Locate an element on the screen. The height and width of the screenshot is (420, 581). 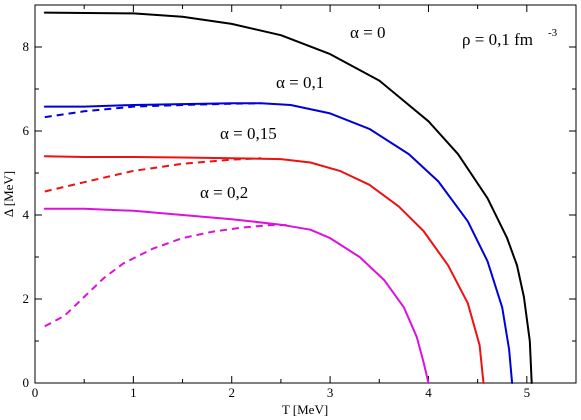
alpha-label-0-2: α = 0,2 is located at coordinates (224, 192).